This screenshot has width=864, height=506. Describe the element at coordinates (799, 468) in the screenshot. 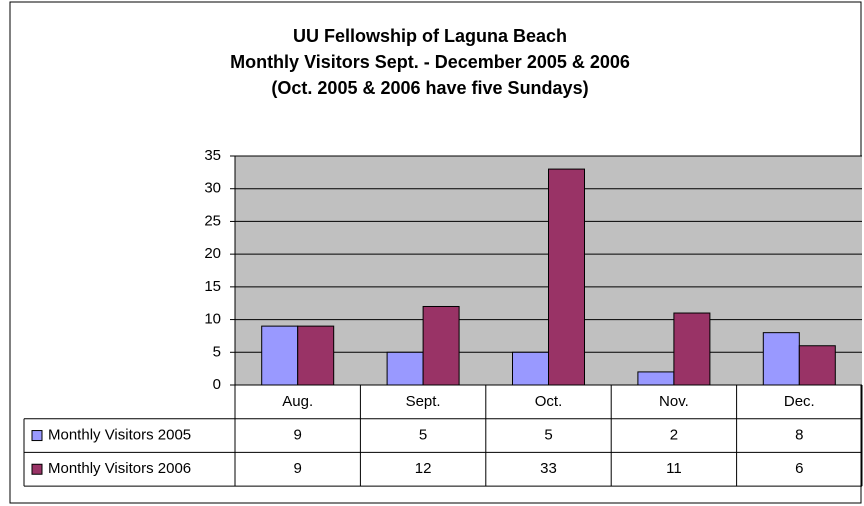

I see `table-value: 6` at that location.